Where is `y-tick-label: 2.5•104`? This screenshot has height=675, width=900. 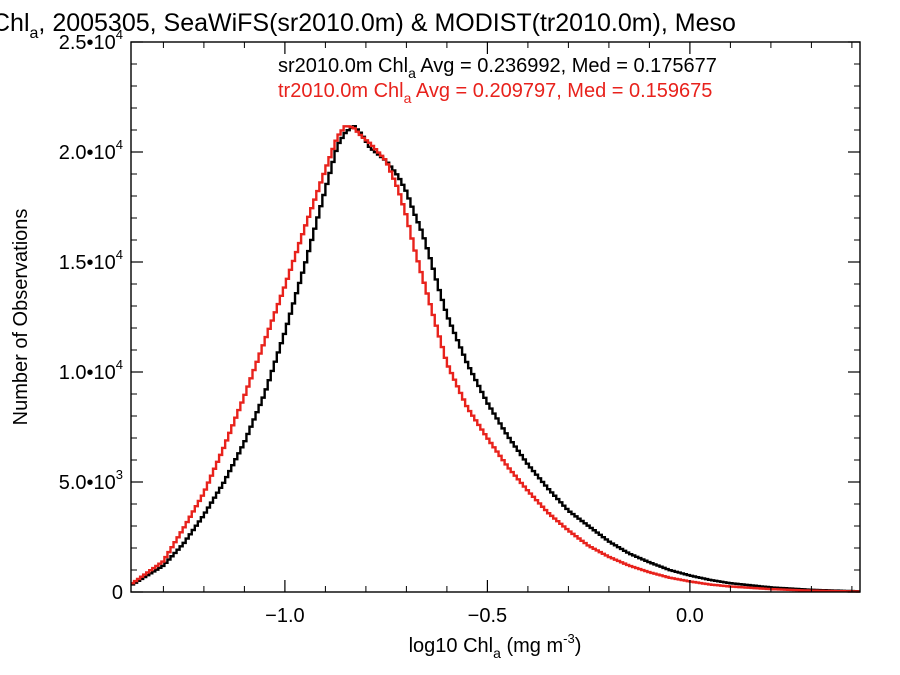
y-tick-label: 2.5•104 is located at coordinates (91, 40).